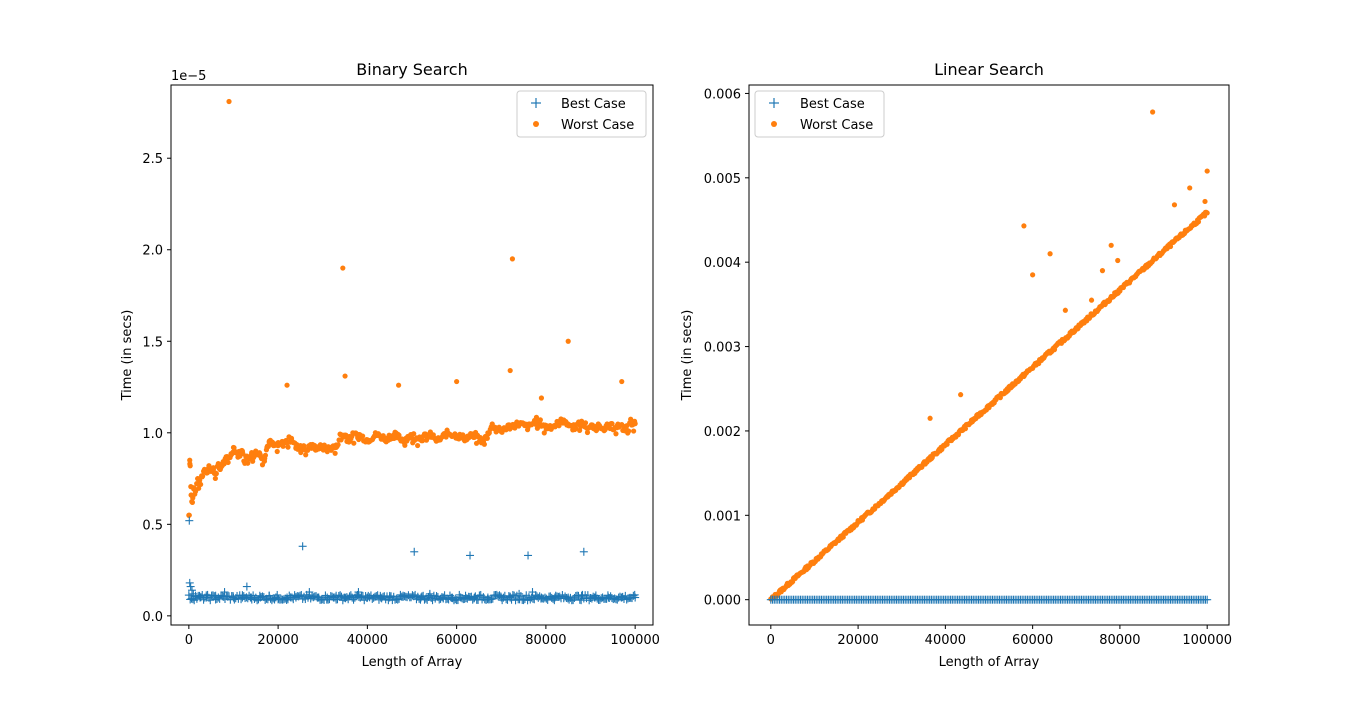 The image size is (1366, 703). I want to click on binary-x-tick-label: 40000, so click(367, 640).